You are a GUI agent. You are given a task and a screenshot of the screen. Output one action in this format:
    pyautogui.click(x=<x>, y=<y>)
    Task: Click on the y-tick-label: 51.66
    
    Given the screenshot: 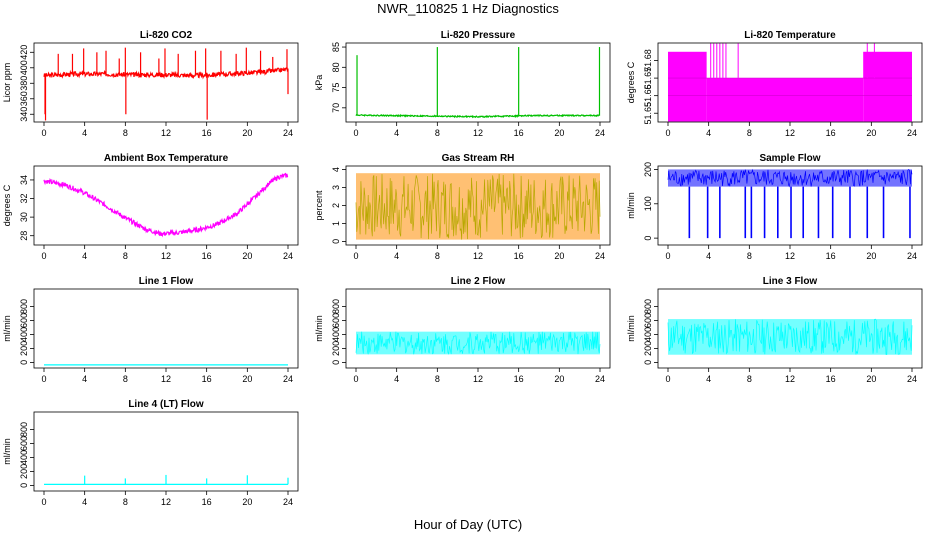 What is the action you would take?
    pyautogui.click(x=648, y=95)
    